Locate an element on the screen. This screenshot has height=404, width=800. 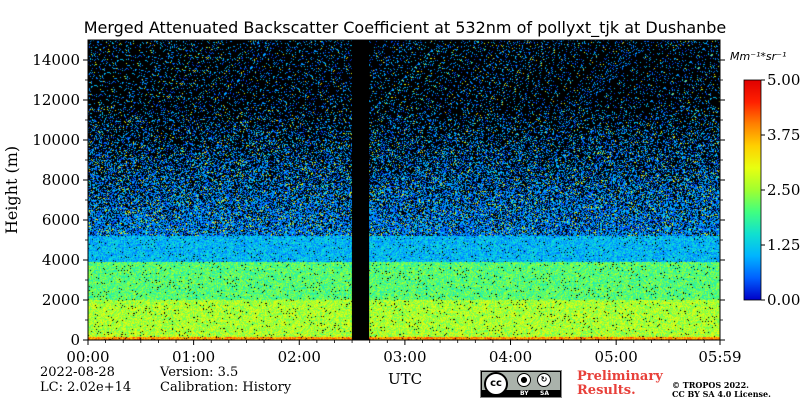
y-tick-label: 6000 is located at coordinates (61, 220).